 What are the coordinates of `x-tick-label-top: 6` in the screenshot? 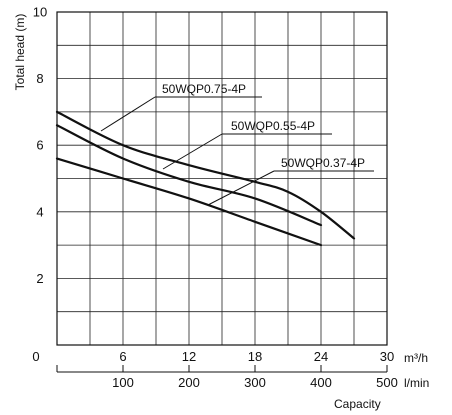 It's located at (122, 356).